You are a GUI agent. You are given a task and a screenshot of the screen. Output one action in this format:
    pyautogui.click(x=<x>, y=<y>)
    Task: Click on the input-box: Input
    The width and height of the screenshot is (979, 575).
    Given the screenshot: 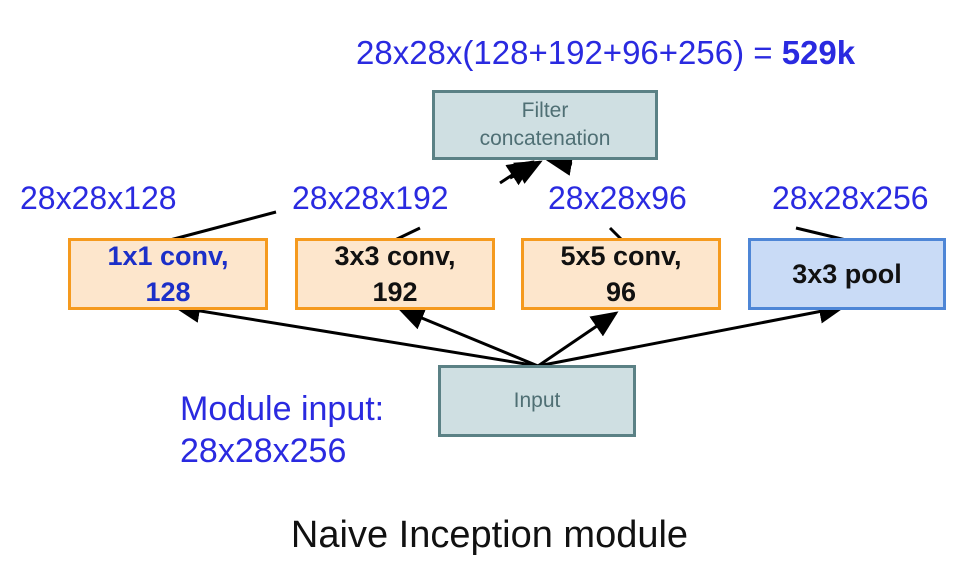 What is the action you would take?
    pyautogui.click(x=537, y=401)
    